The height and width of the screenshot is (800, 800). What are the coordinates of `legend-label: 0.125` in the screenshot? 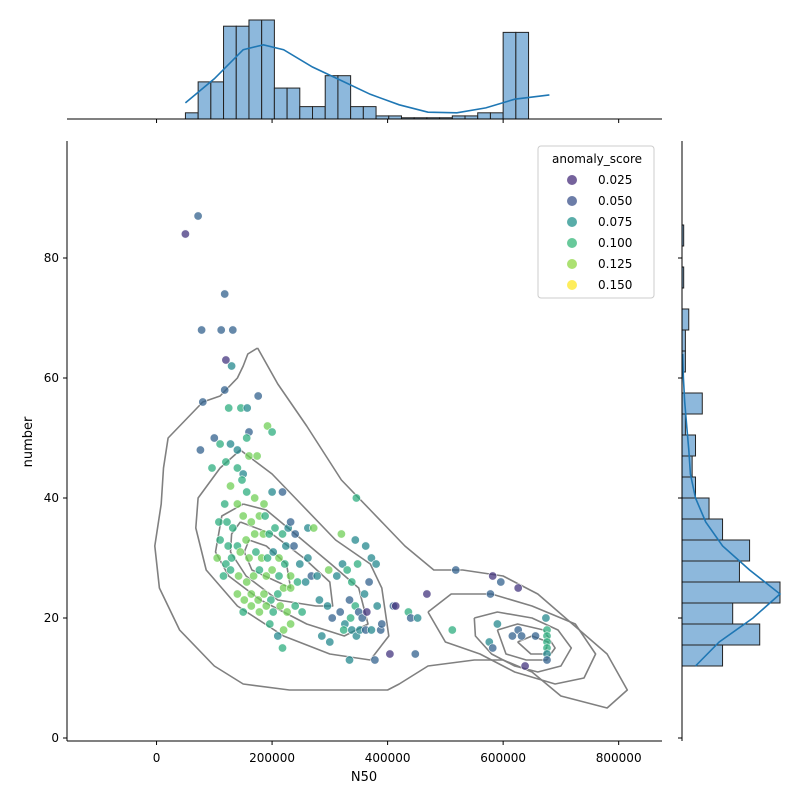 It's located at (615, 264).